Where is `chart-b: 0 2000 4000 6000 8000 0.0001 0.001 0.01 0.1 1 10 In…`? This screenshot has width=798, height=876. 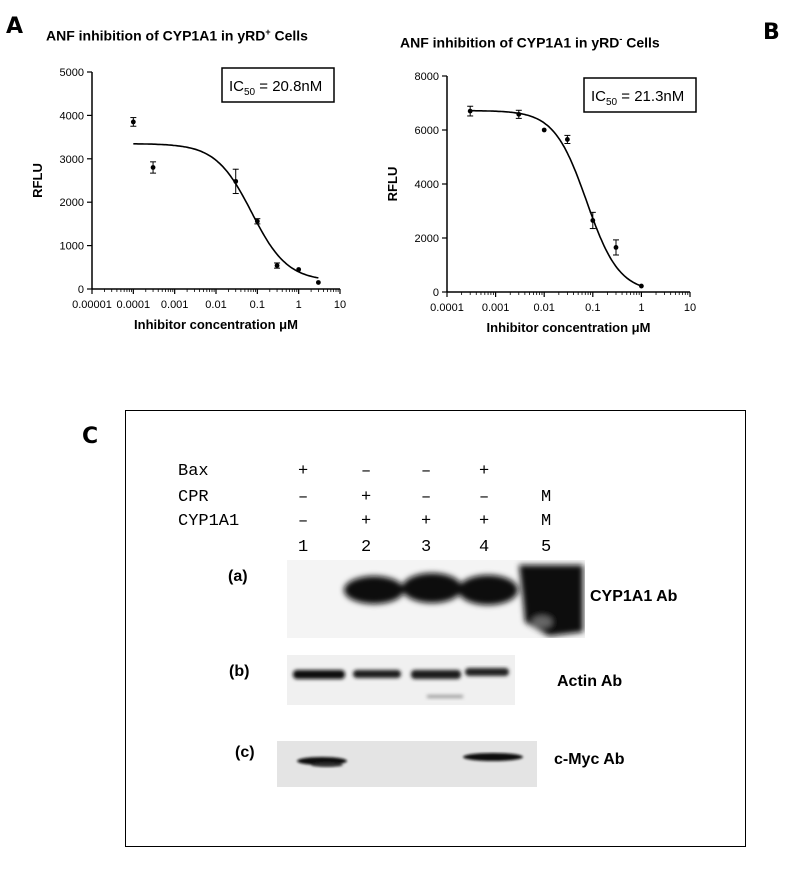 chart-b: 0 2000 4000 6000 8000 0.0001 0.001 0.01 0.1 1 10 In… is located at coordinates (541, 203).